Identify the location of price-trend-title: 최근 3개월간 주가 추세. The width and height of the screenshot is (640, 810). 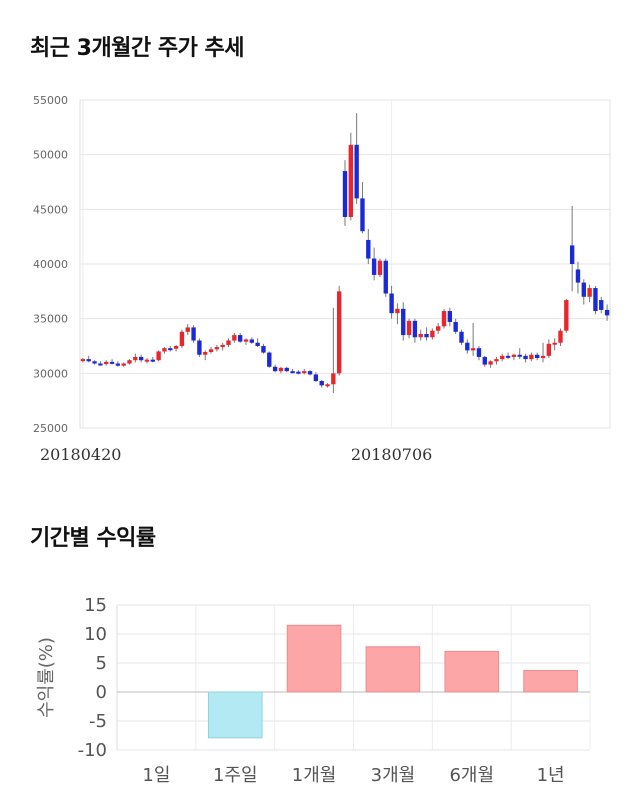
(137, 48).